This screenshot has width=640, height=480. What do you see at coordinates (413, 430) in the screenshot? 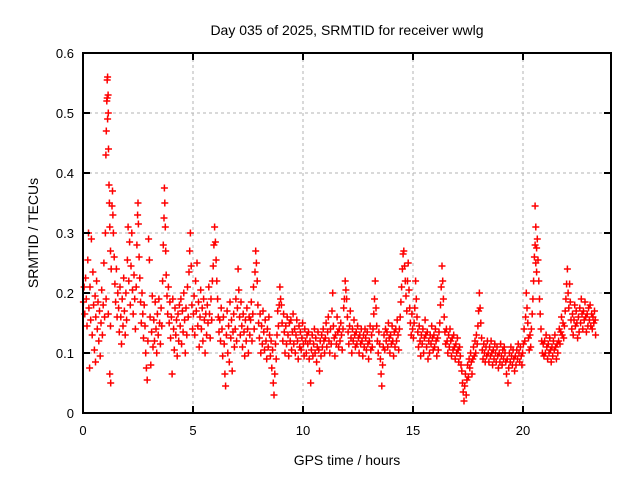
I see `x-tick-label: 15` at bounding box center [413, 430].